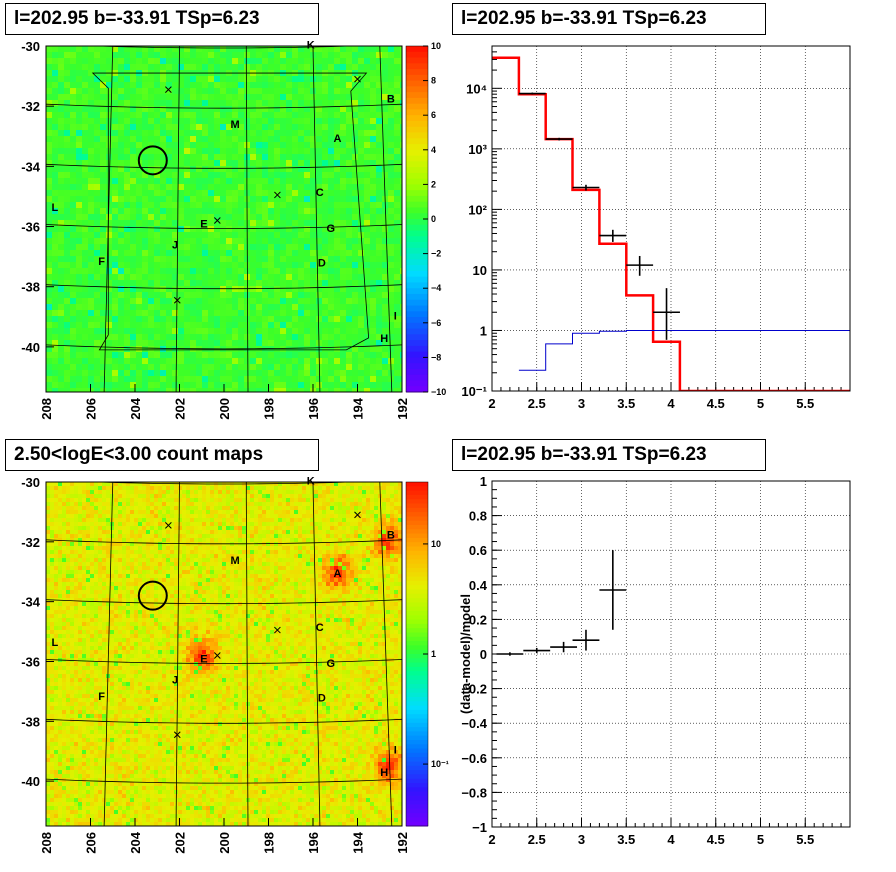 Image resolution: width=896 pixels, height=872 pixels. Describe the element at coordinates (417, 170) in the screenshot. I see `colorbar-segment` at that location.